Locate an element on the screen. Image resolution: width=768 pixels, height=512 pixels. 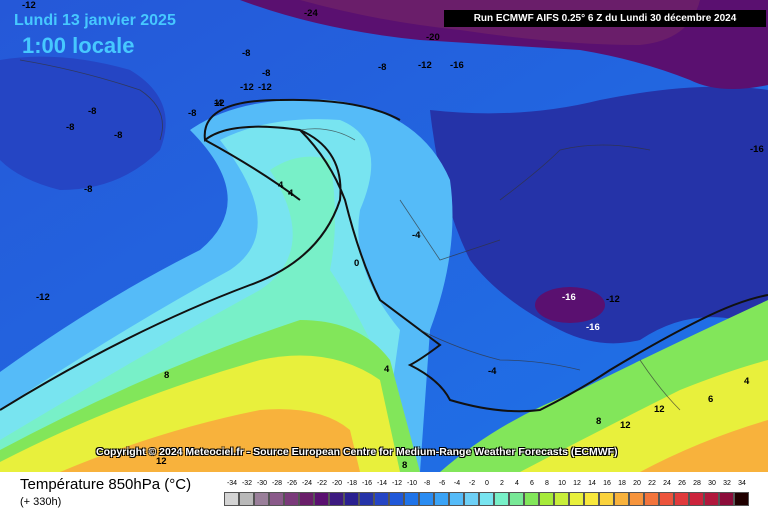
scale-tick-label: 12 is located at coordinates (577, 483).